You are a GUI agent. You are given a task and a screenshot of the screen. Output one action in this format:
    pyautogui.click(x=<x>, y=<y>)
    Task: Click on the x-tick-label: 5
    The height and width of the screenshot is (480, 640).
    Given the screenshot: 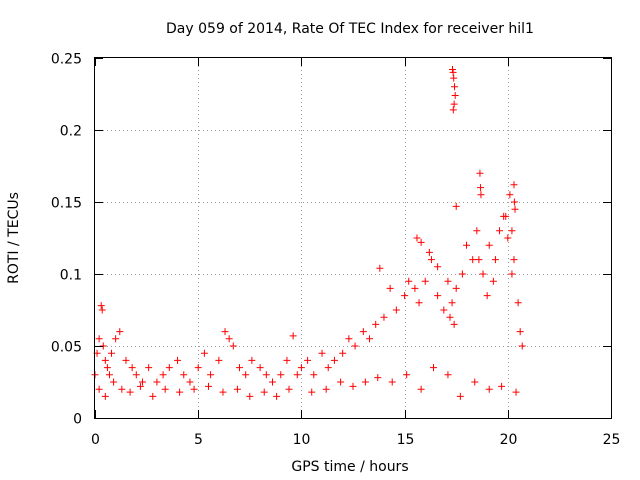 What is the action you would take?
    pyautogui.click(x=198, y=440)
    